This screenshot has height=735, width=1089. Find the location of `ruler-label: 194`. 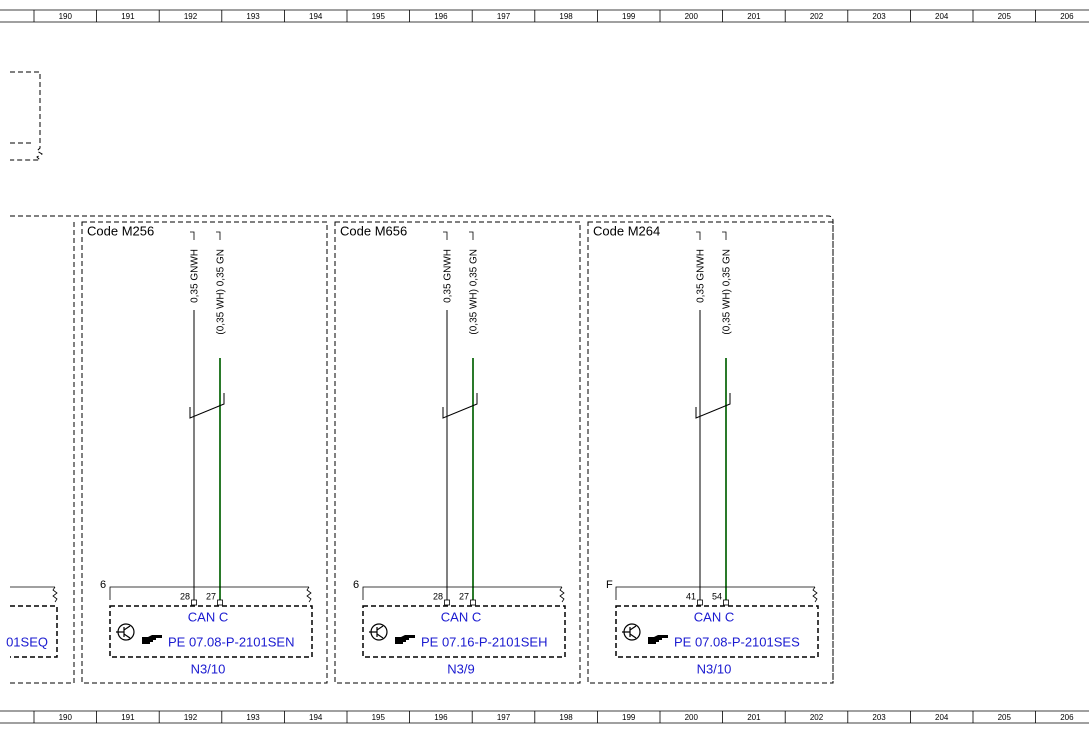

ruler-label: 194 is located at coordinates (316, 717).